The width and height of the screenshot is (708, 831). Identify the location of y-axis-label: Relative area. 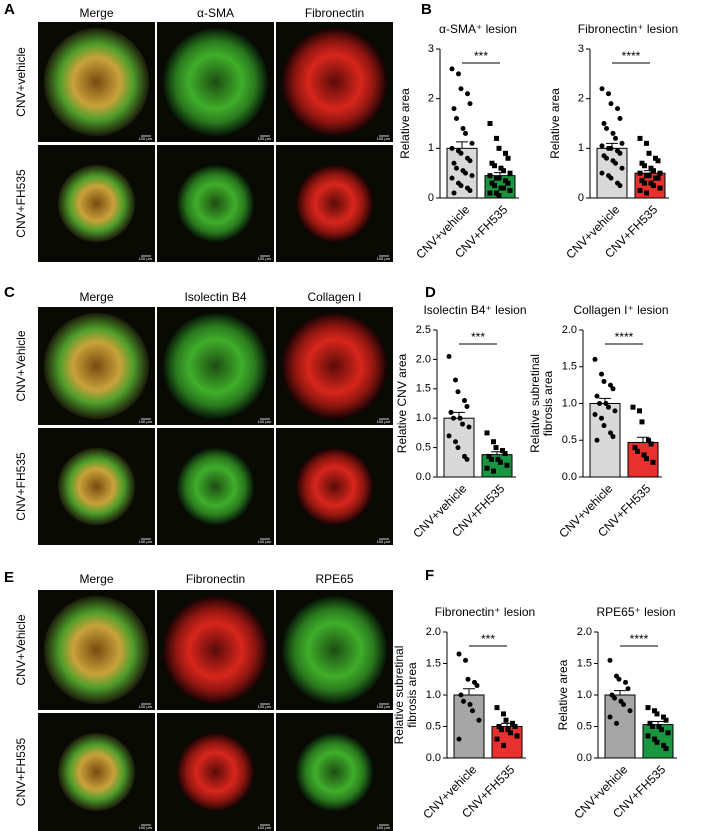
(405, 123).